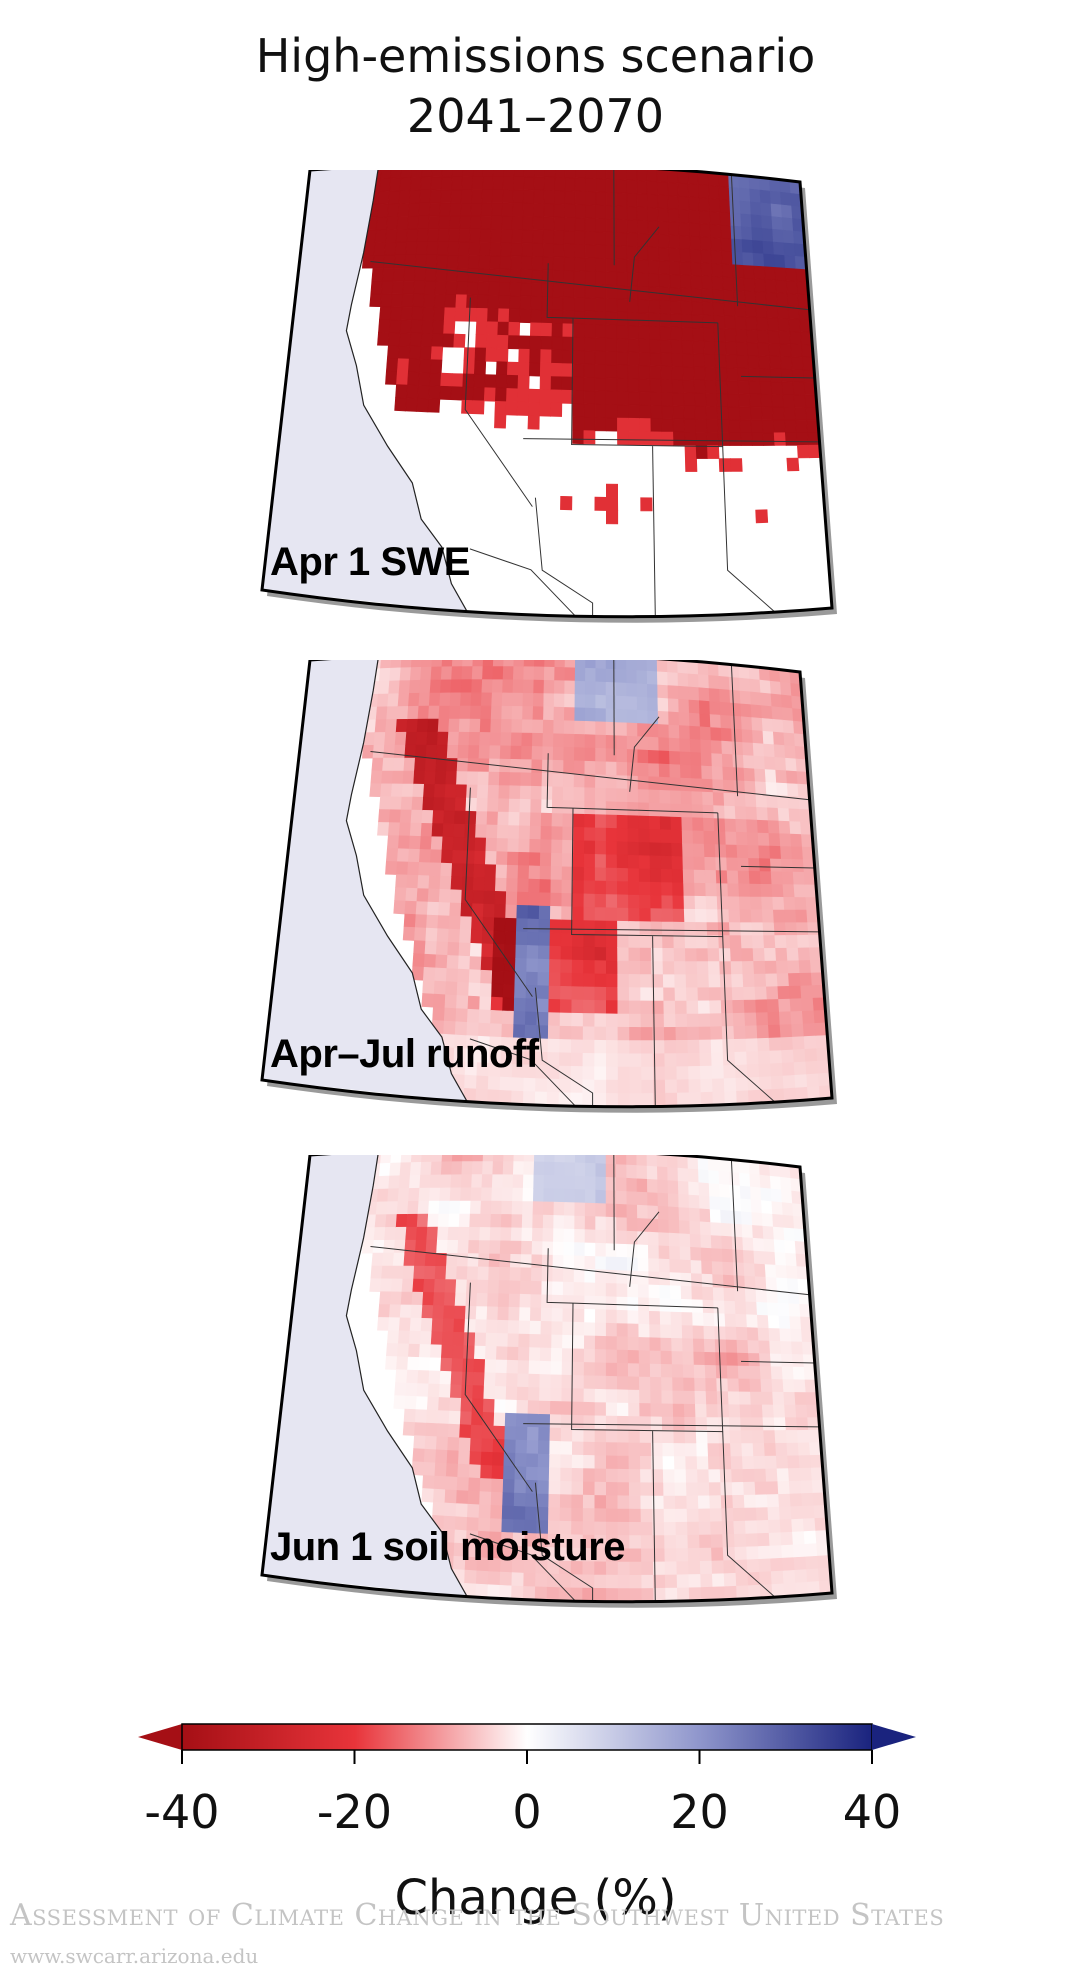  I want to click on map-frame, so click(547, 1379).